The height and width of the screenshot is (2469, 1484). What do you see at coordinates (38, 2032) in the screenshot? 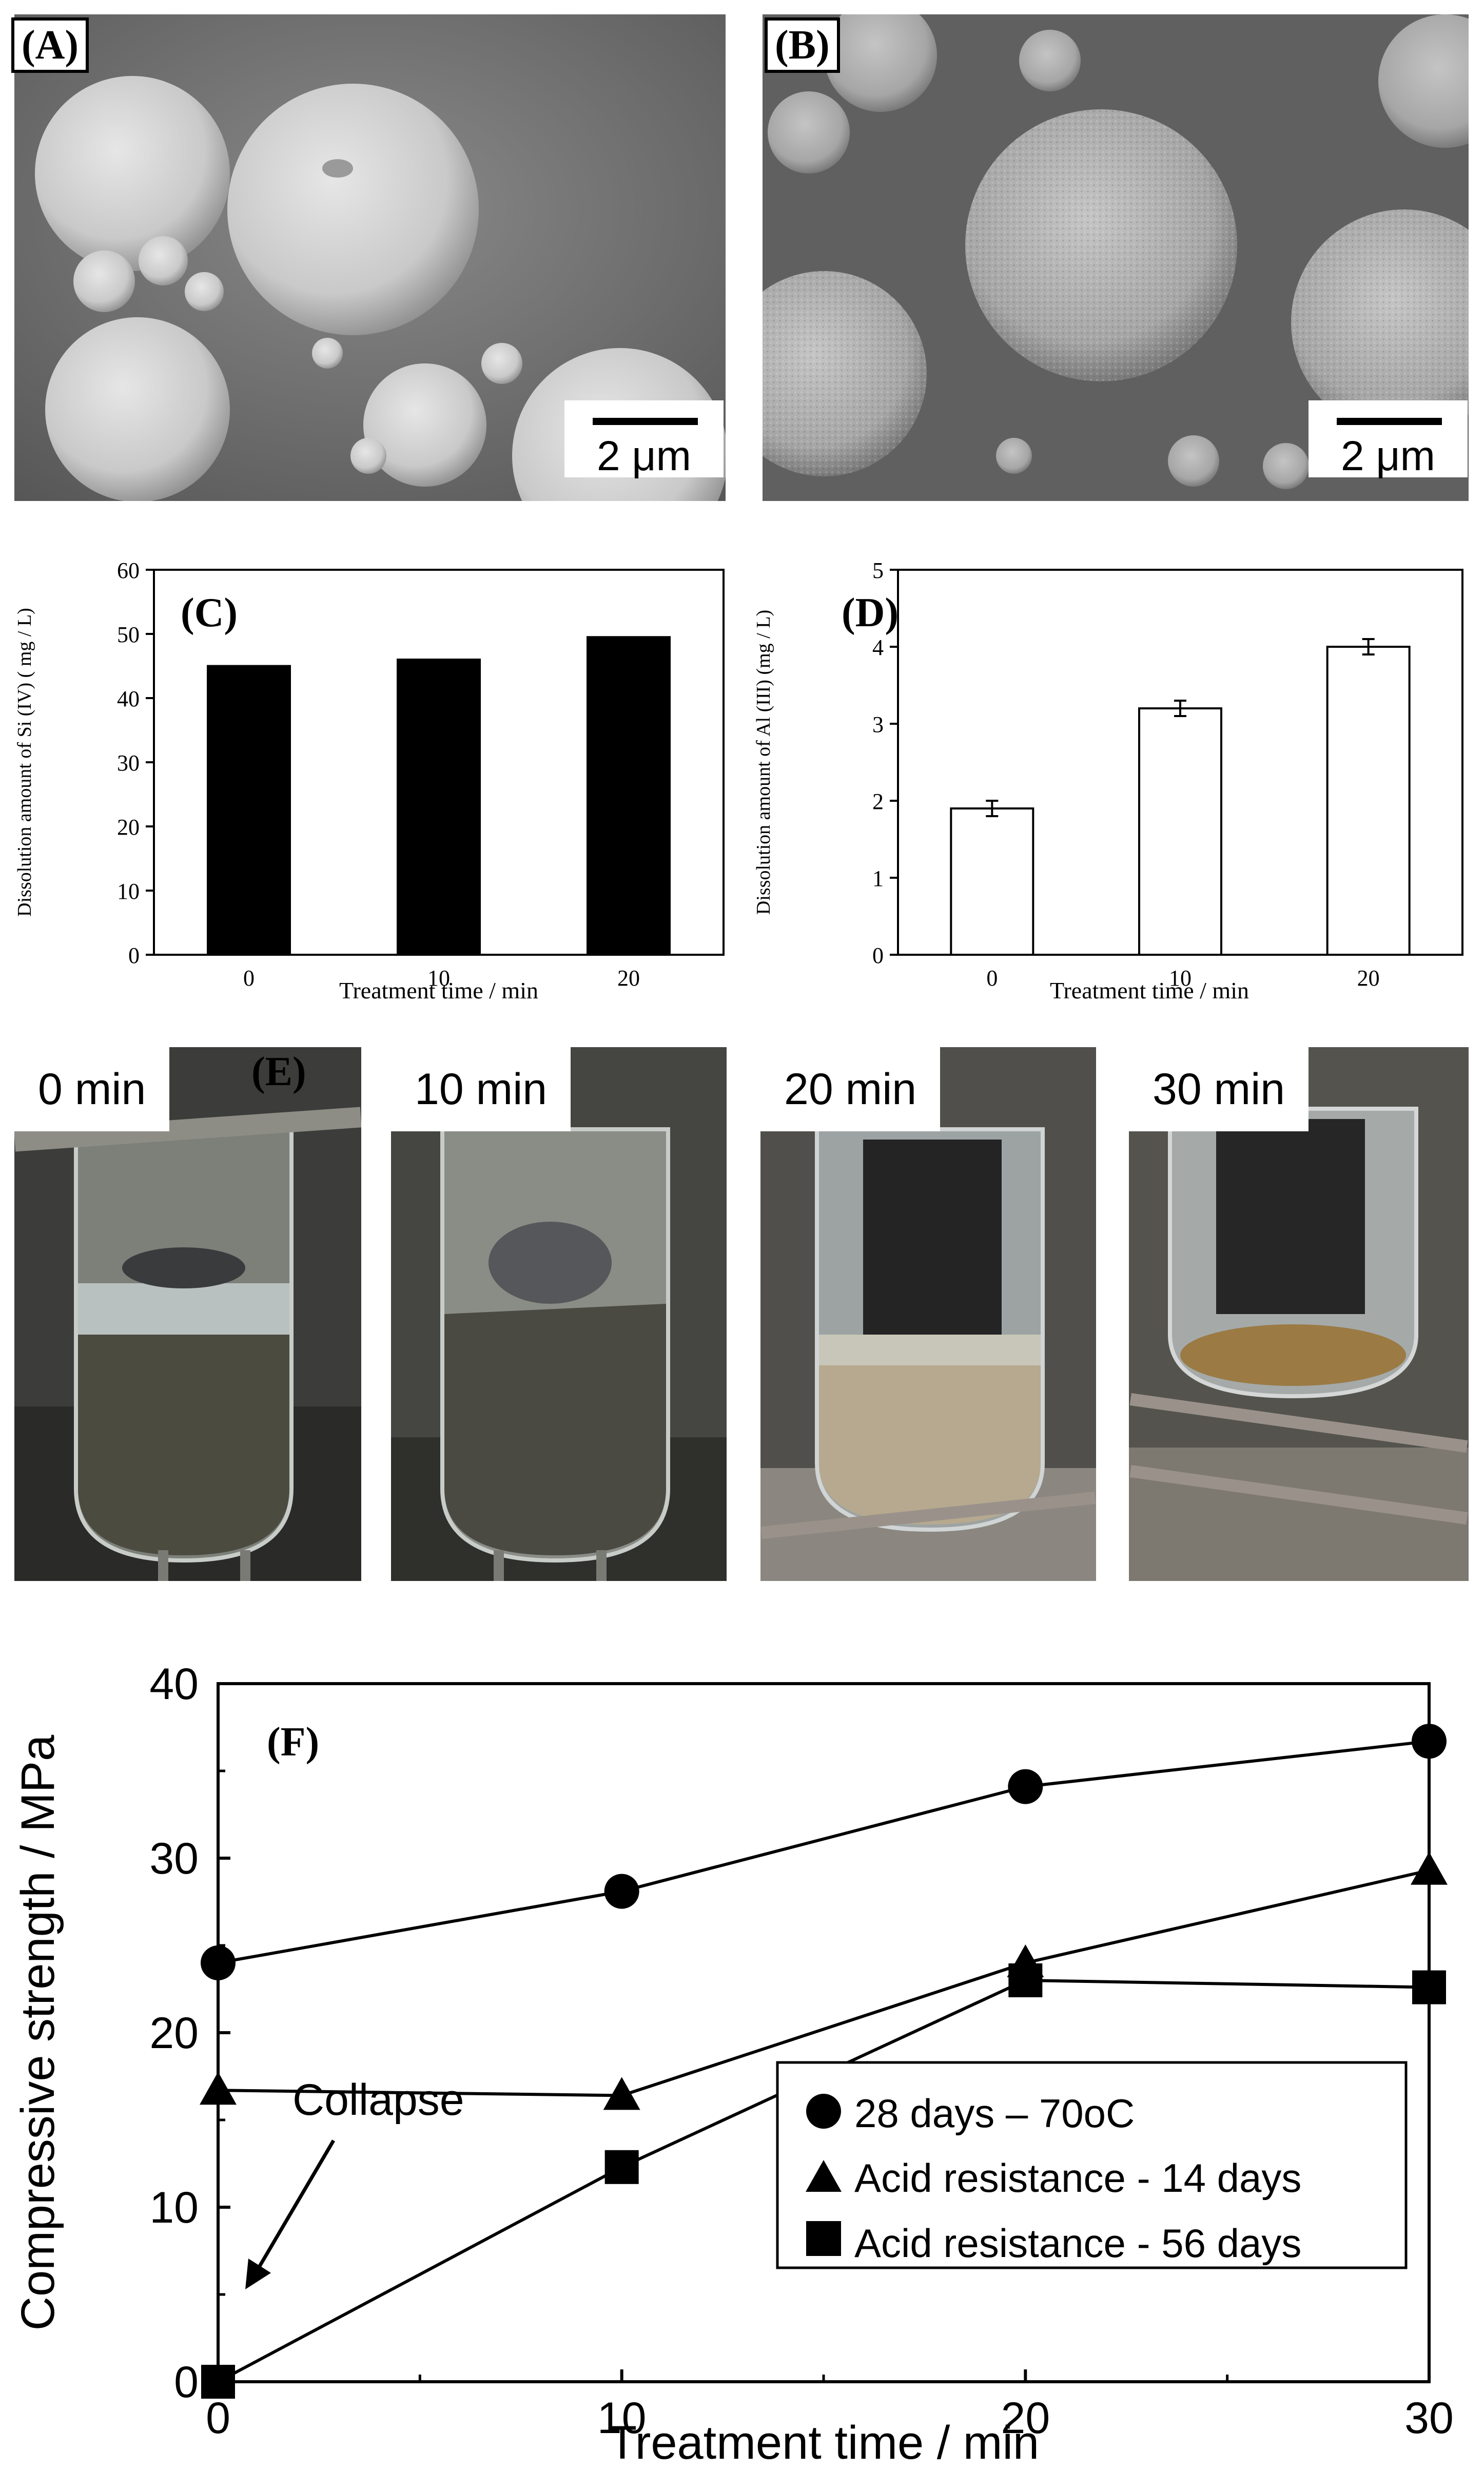
I see `y-axis-label: Compressive strength / MPa` at bounding box center [38, 2032].